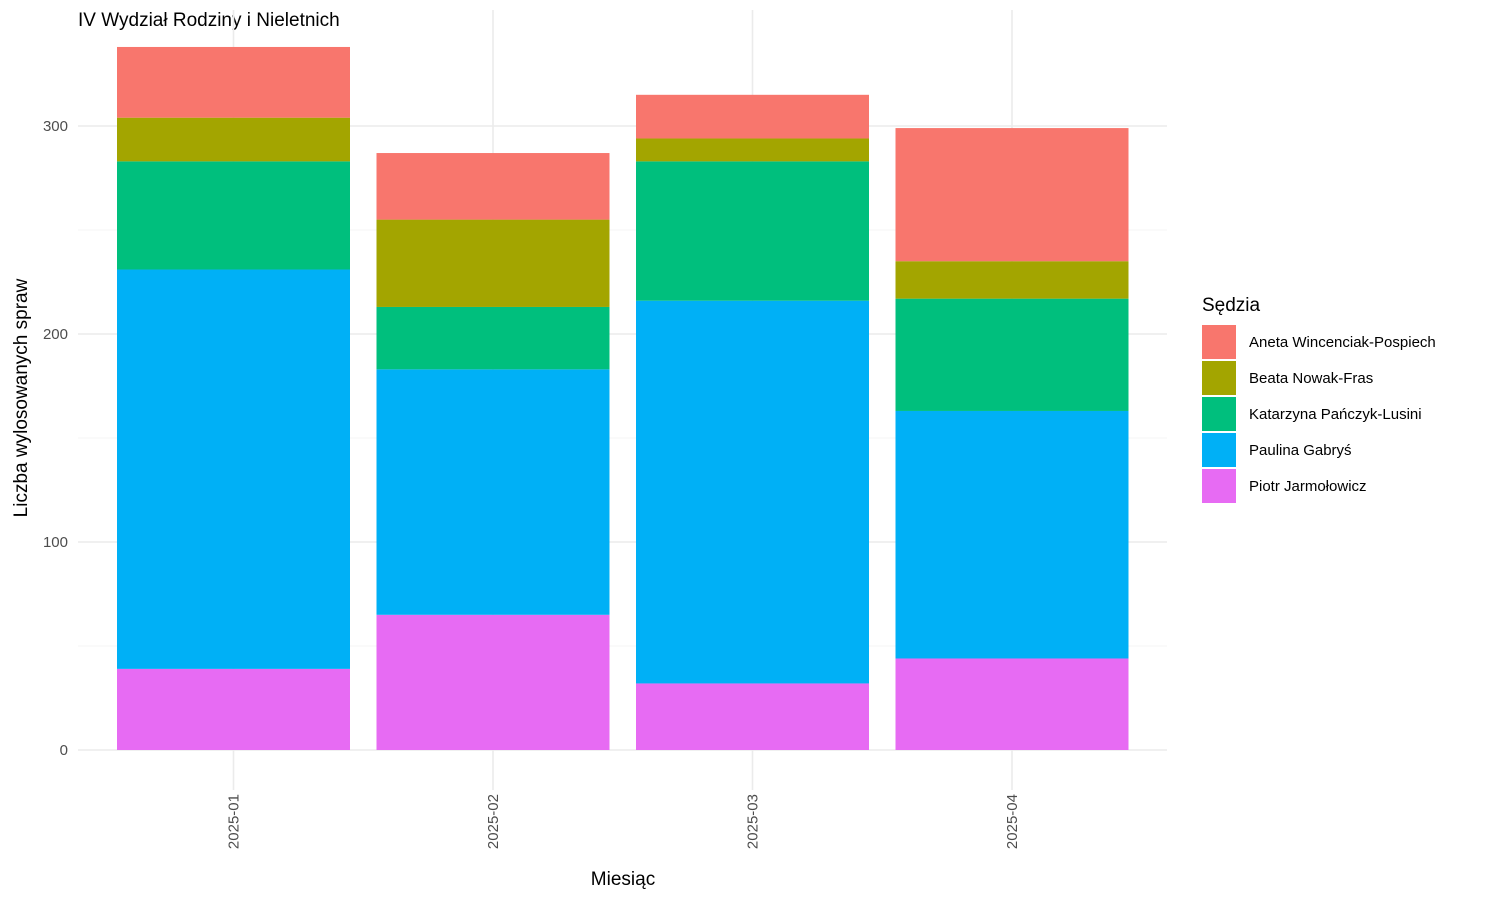 Image resolution: width=1500 pixels, height=900 pixels. I want to click on legend-label: Beata Nowak-Fras, so click(1311, 378).